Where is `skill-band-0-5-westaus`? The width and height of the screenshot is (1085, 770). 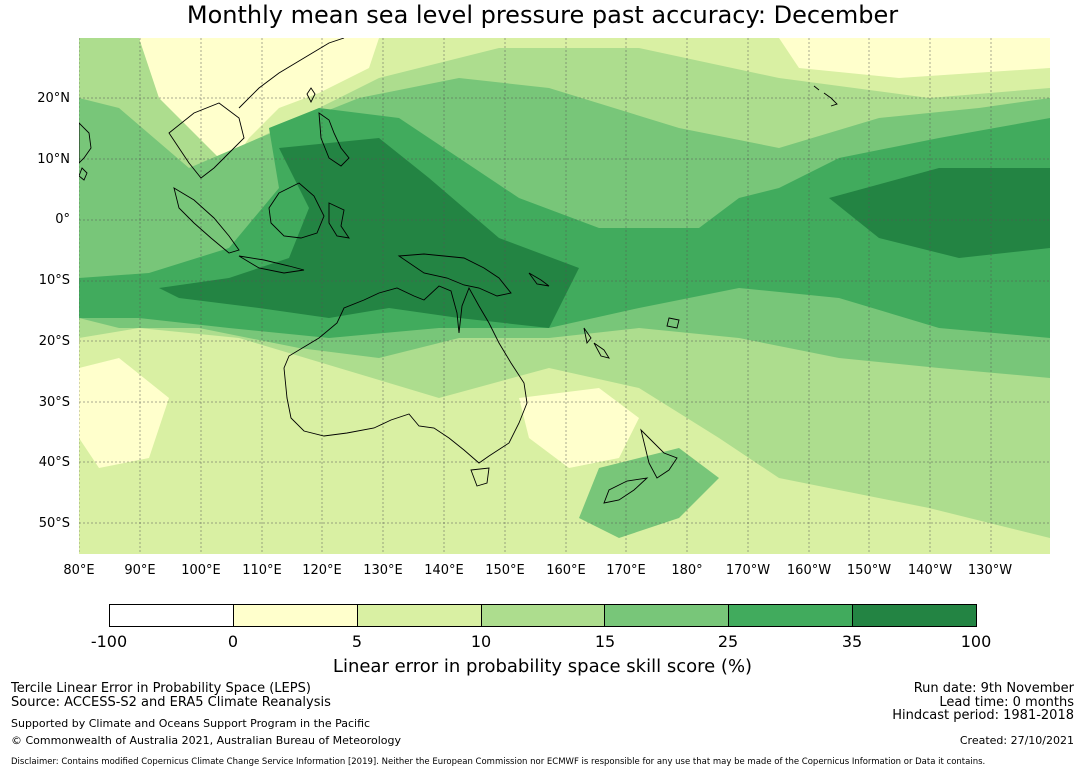 skill-band-0-5-westaus is located at coordinates (124, 413).